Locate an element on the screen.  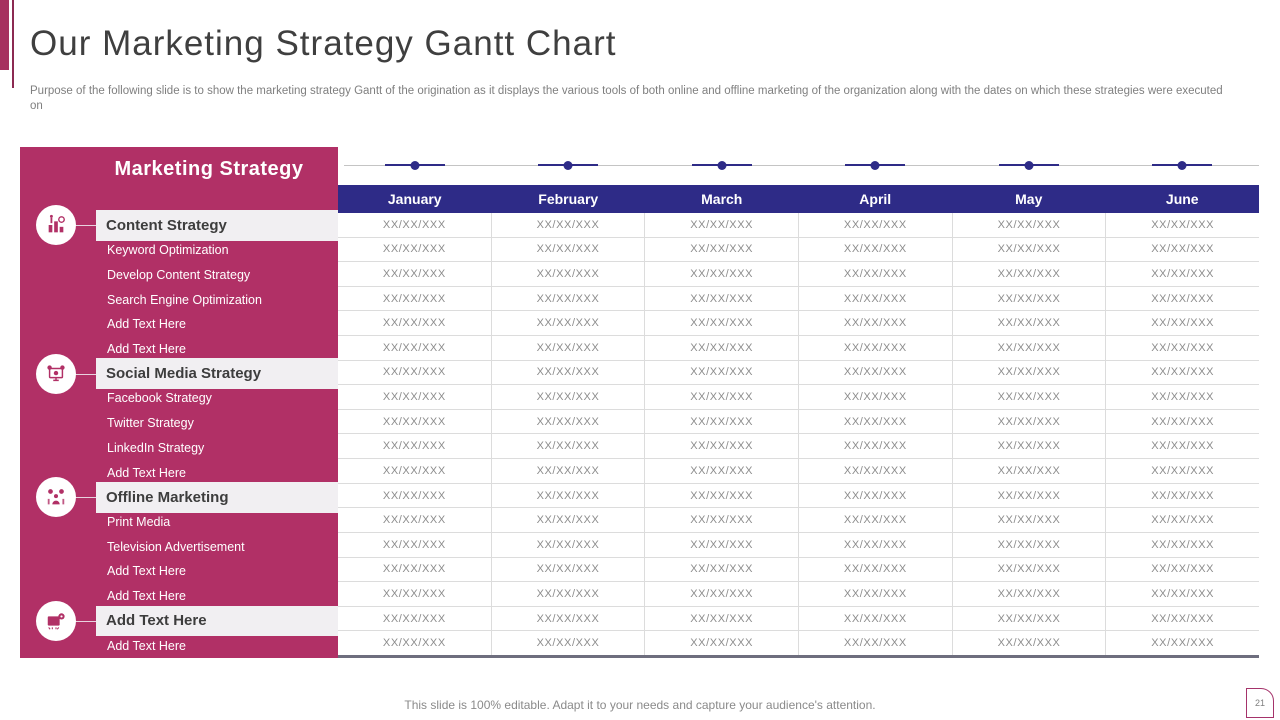
sidebar-item-row: Twitter Strategy is located at coordinates (179, 423).